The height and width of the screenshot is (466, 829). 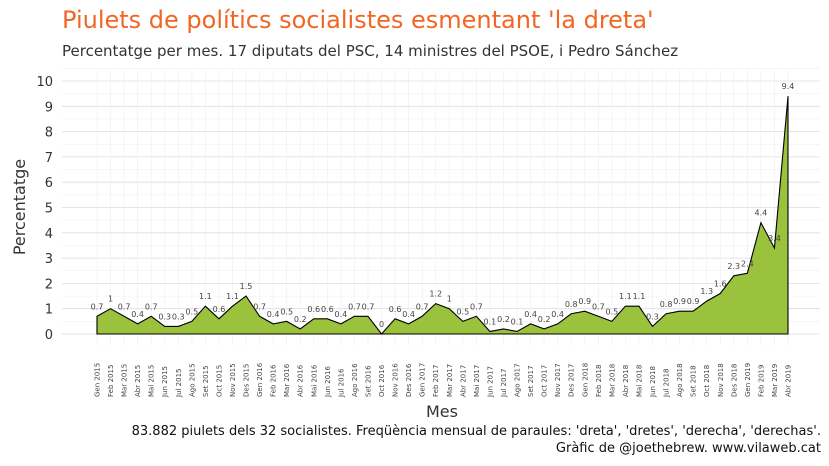 I want to click on x-tick-label: Mai 2015, so click(x=152, y=381).